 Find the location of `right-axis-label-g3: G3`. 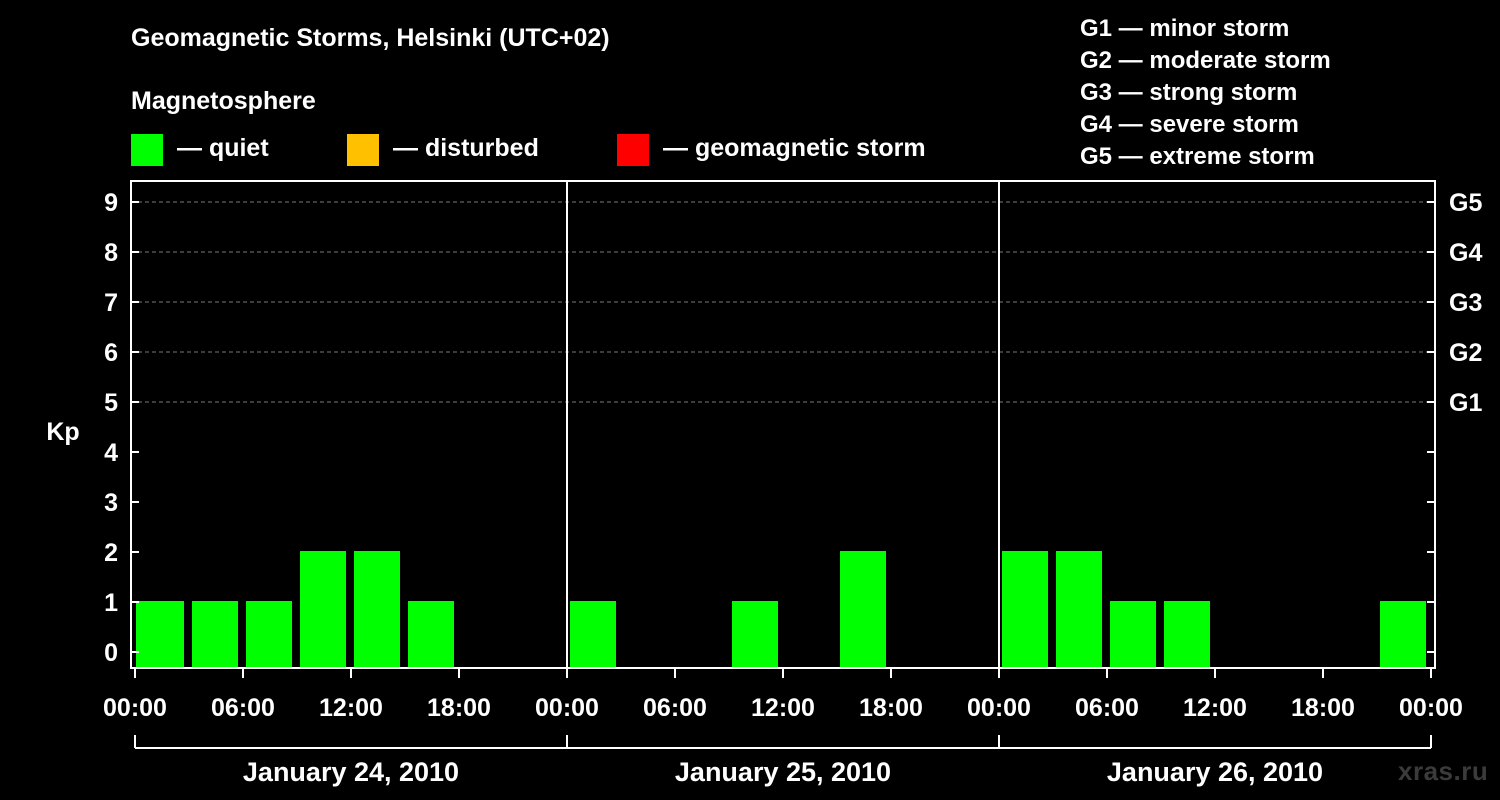

right-axis-label-g3: G3 is located at coordinates (1465, 303).